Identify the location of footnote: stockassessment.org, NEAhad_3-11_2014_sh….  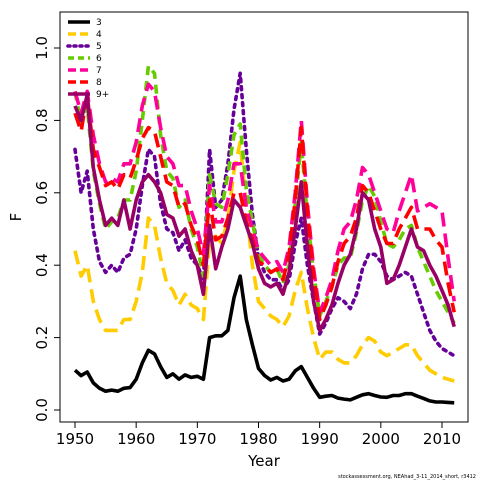
(407, 477).